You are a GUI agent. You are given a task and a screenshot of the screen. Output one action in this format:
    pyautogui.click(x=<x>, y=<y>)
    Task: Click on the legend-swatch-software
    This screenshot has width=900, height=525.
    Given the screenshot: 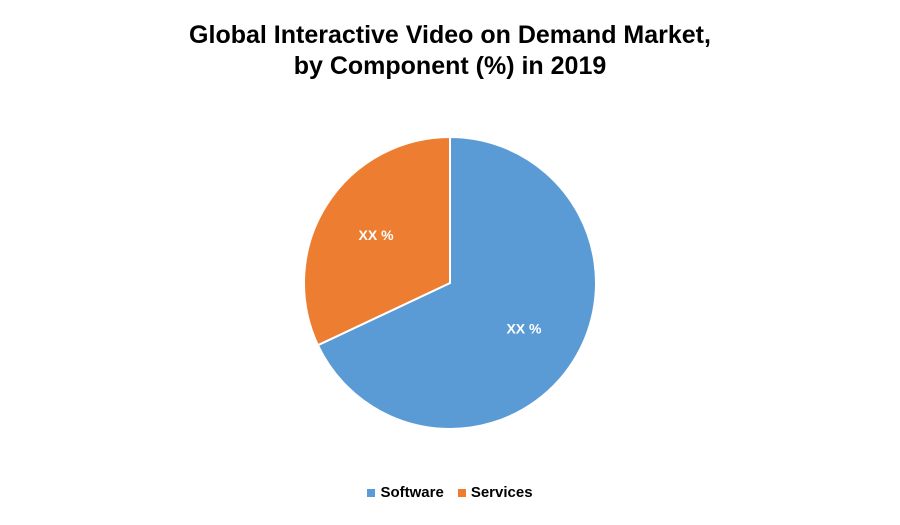 What is the action you would take?
    pyautogui.click(x=371, y=492)
    